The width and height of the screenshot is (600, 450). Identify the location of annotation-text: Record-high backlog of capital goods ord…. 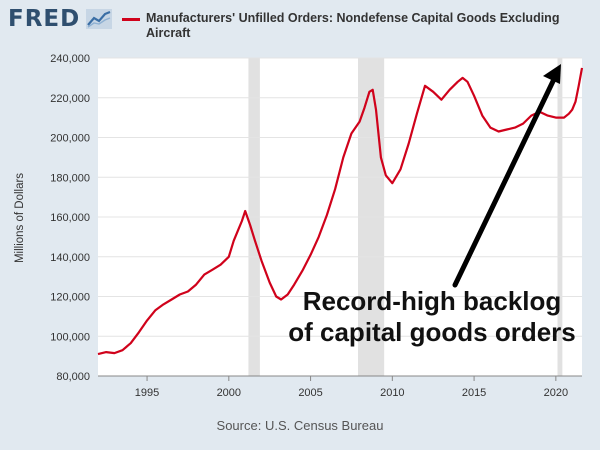
(431, 317).